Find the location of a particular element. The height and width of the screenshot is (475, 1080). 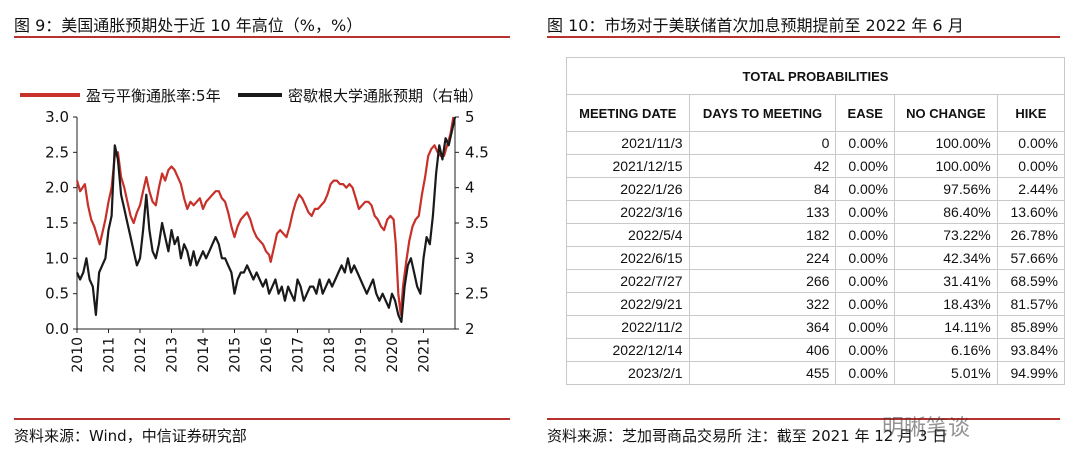

column-header: NO CHANGE is located at coordinates (946, 113).